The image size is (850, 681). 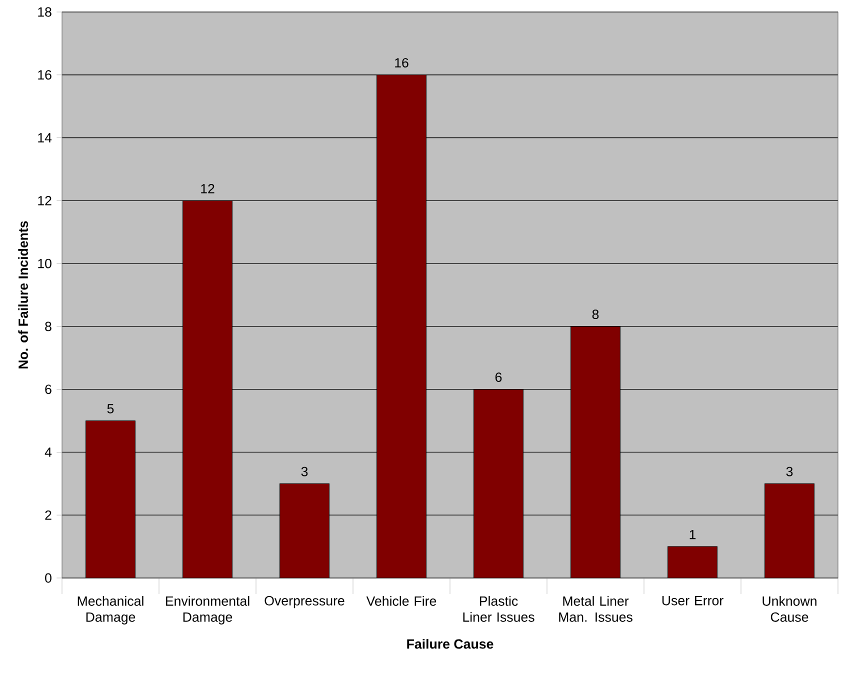 What do you see at coordinates (693, 601) in the screenshot?
I see `x-tick-label: User Error` at bounding box center [693, 601].